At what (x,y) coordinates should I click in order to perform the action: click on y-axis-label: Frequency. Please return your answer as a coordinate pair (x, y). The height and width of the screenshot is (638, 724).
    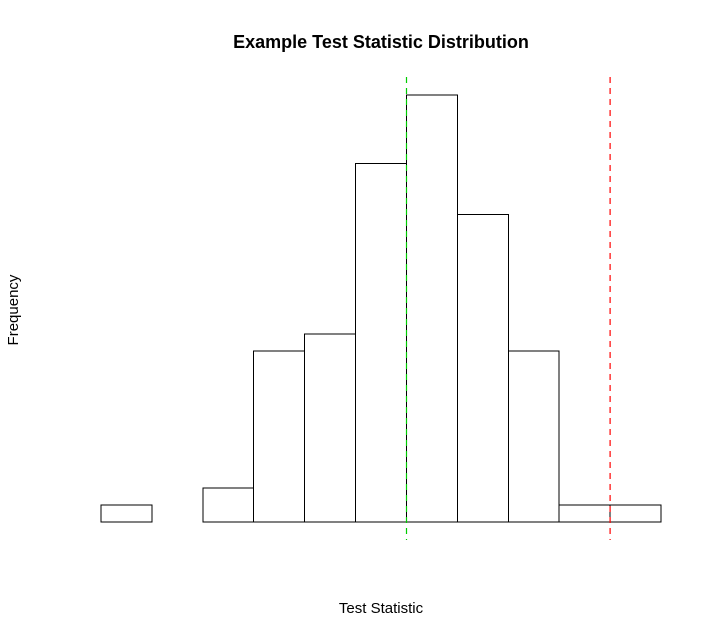
    Looking at the image, I should click on (13, 309).